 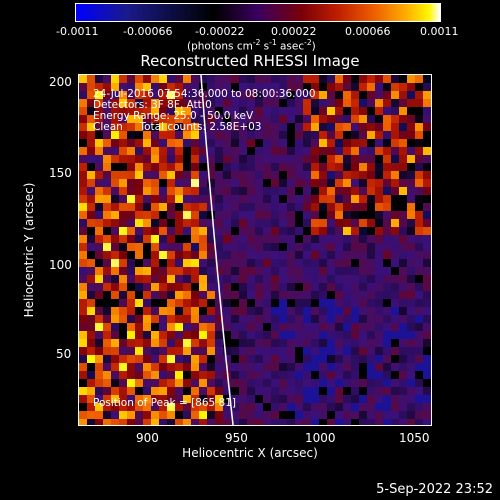 I want to click on colorbar-tick-label: 0.00066, so click(x=368, y=31).